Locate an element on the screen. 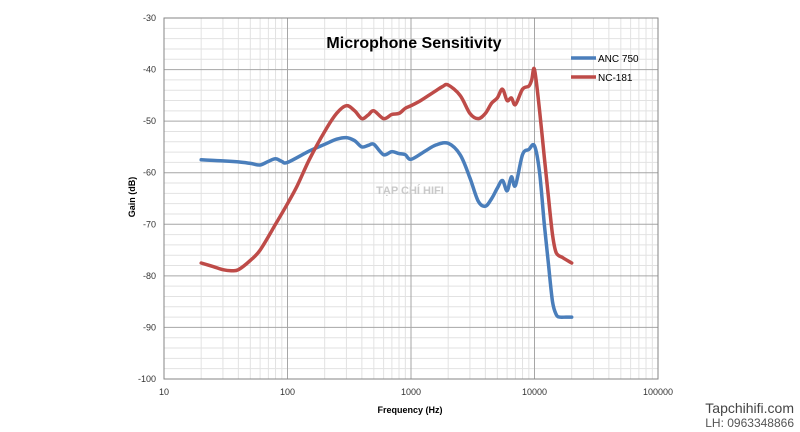  y-tick-label: -60 is located at coordinates (149, 173).